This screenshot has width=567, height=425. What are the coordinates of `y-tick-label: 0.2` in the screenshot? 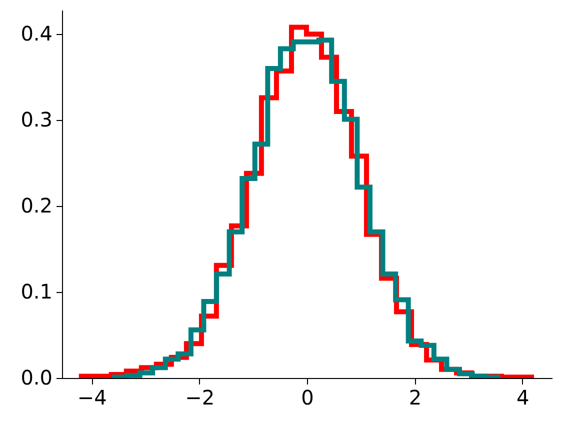 It's located at (36, 206).